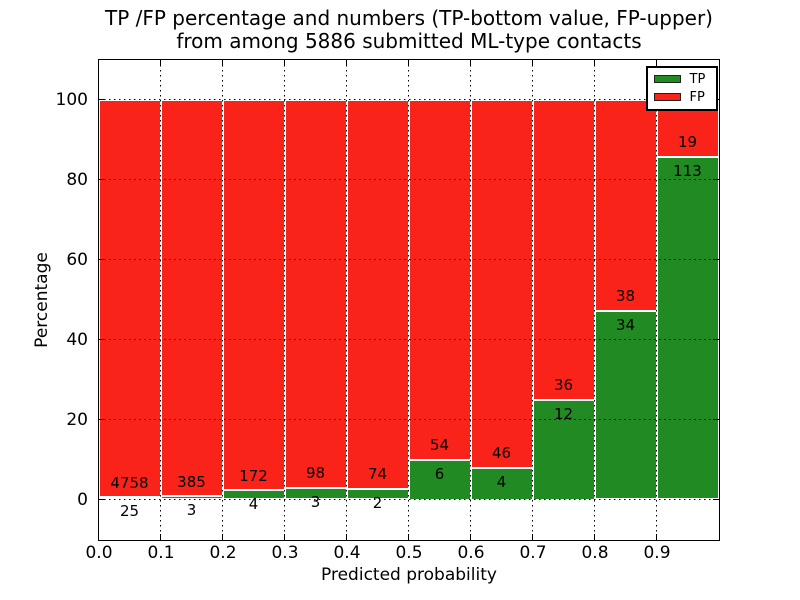 This screenshot has height=600, width=800. What do you see at coordinates (625, 295) in the screenshot?
I see `fp-count-label: 38` at bounding box center [625, 295].